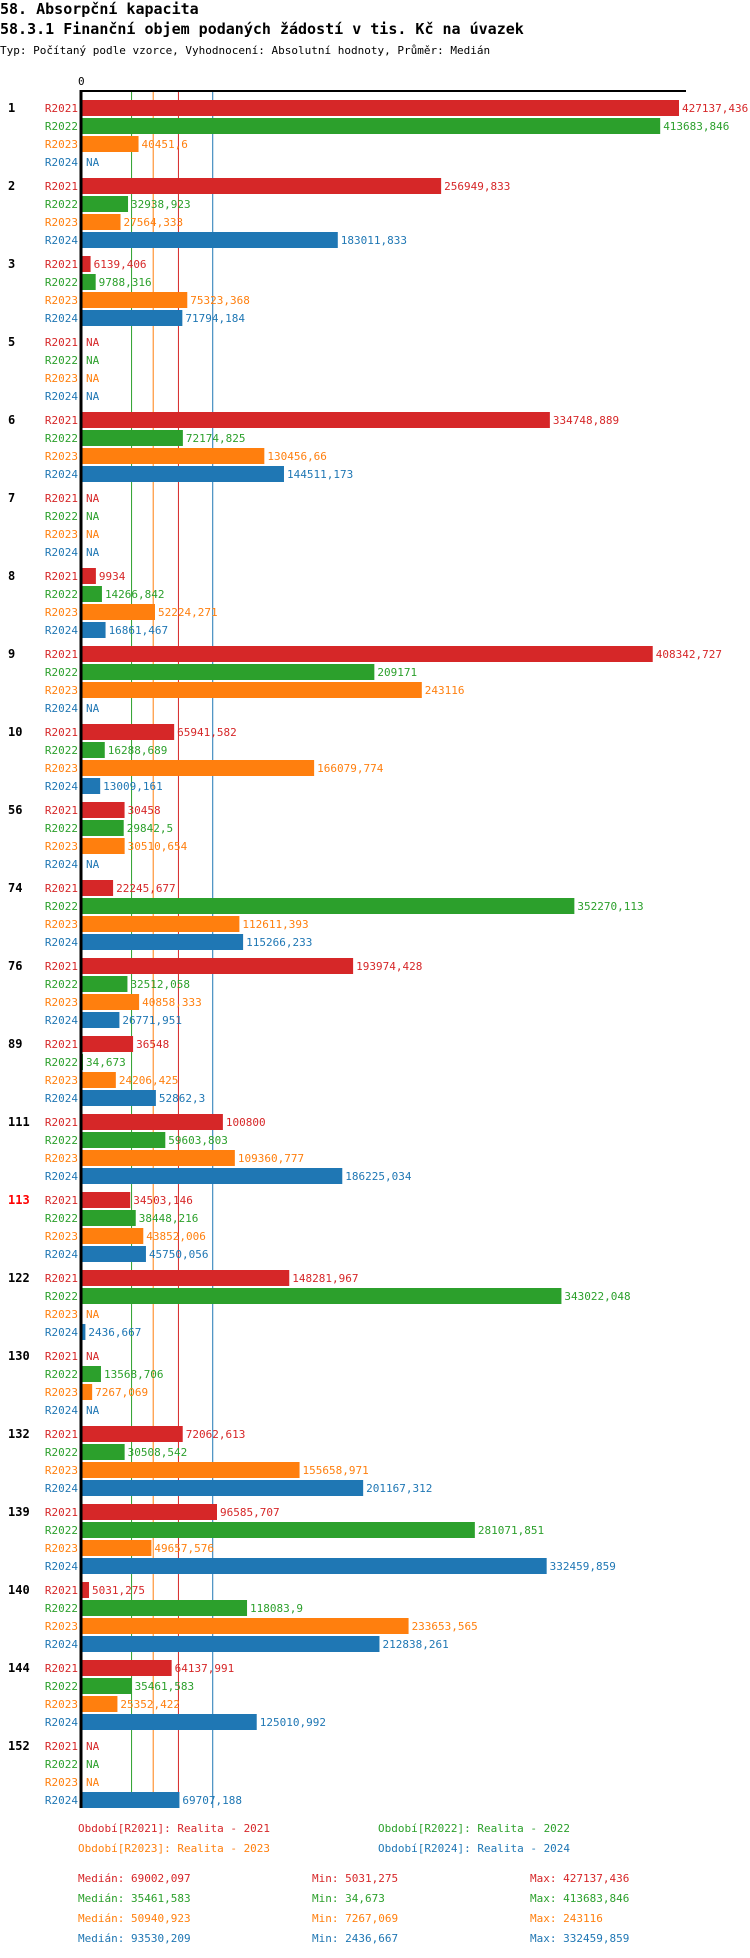 The height and width of the screenshot is (1958, 750). Describe the element at coordinates (134, 1938) in the screenshot. I see `stat-median-R2024: Medián: 93530,209` at that location.